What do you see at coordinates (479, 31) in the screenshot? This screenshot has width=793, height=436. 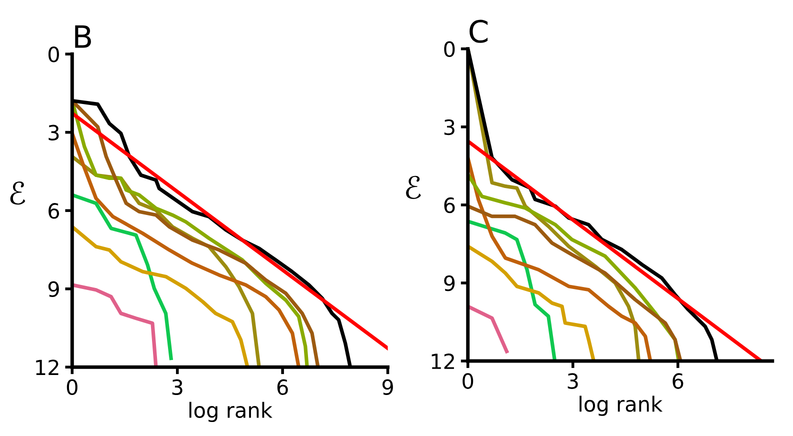 I see `chart-title: C` at bounding box center [479, 31].